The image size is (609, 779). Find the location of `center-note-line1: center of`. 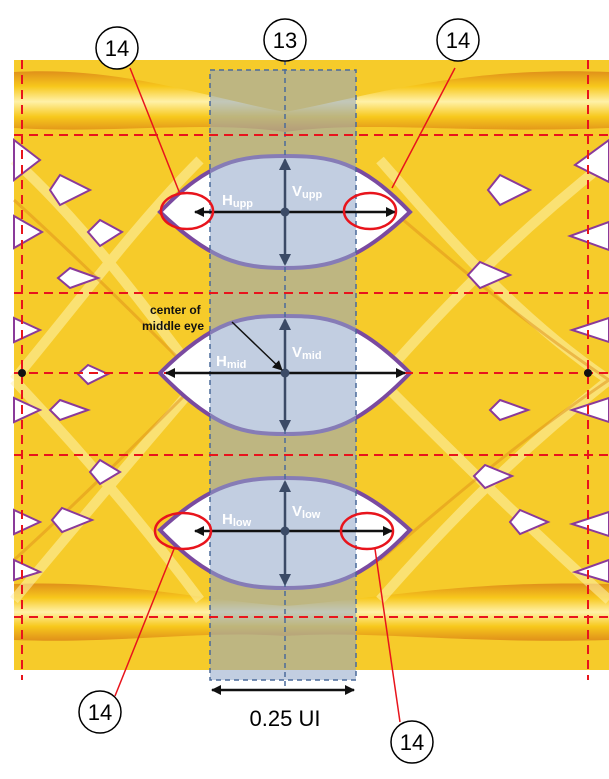

center-note-line1: center of is located at coordinates (176, 310).